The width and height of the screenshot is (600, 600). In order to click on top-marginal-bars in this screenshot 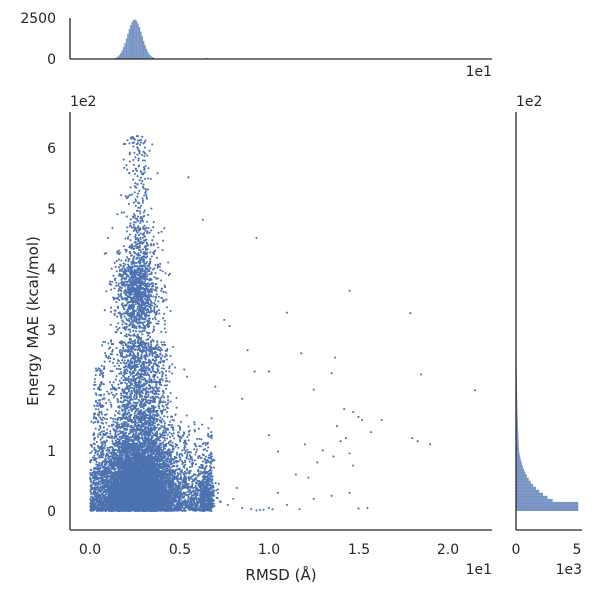, I will do `click(162, 39)`.